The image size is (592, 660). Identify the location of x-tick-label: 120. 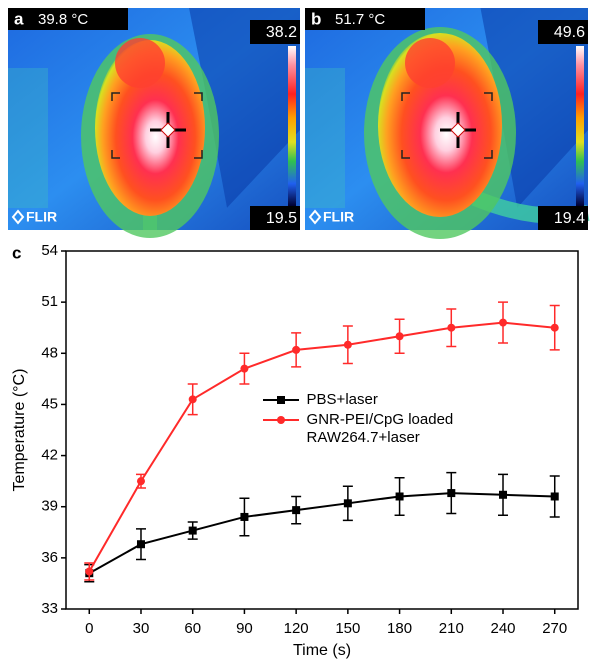
(296, 628).